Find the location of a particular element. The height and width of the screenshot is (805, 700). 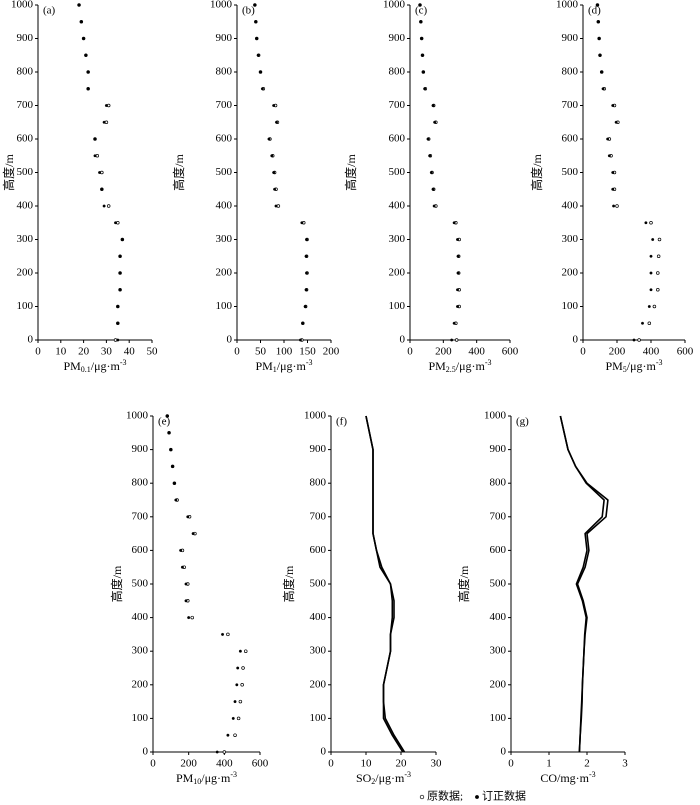

x-tick-label: 2 is located at coordinates (587, 764).